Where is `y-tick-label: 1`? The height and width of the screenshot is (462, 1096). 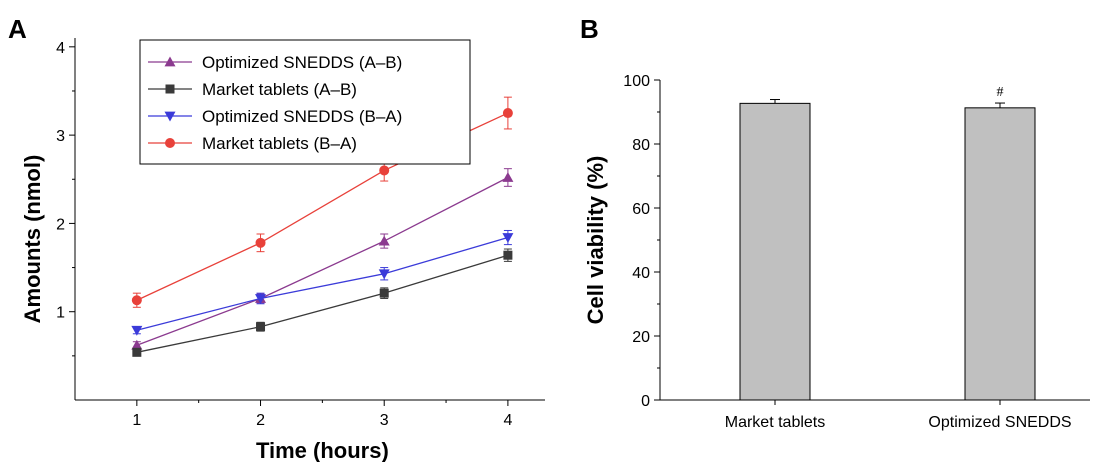
y-tick-label: 1 is located at coordinates (60, 313).